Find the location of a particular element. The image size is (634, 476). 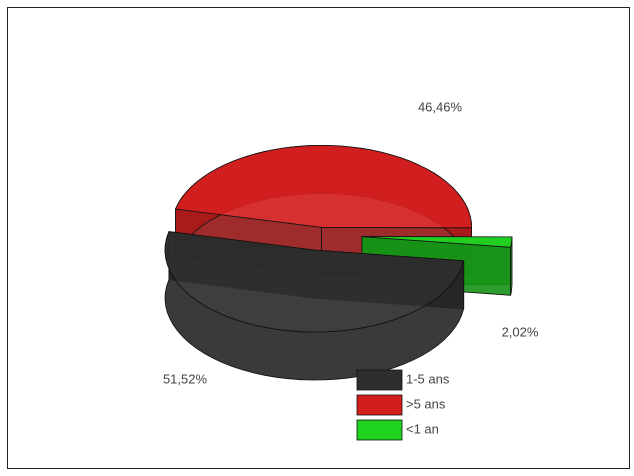

data-label: 46,46% is located at coordinates (440, 106).